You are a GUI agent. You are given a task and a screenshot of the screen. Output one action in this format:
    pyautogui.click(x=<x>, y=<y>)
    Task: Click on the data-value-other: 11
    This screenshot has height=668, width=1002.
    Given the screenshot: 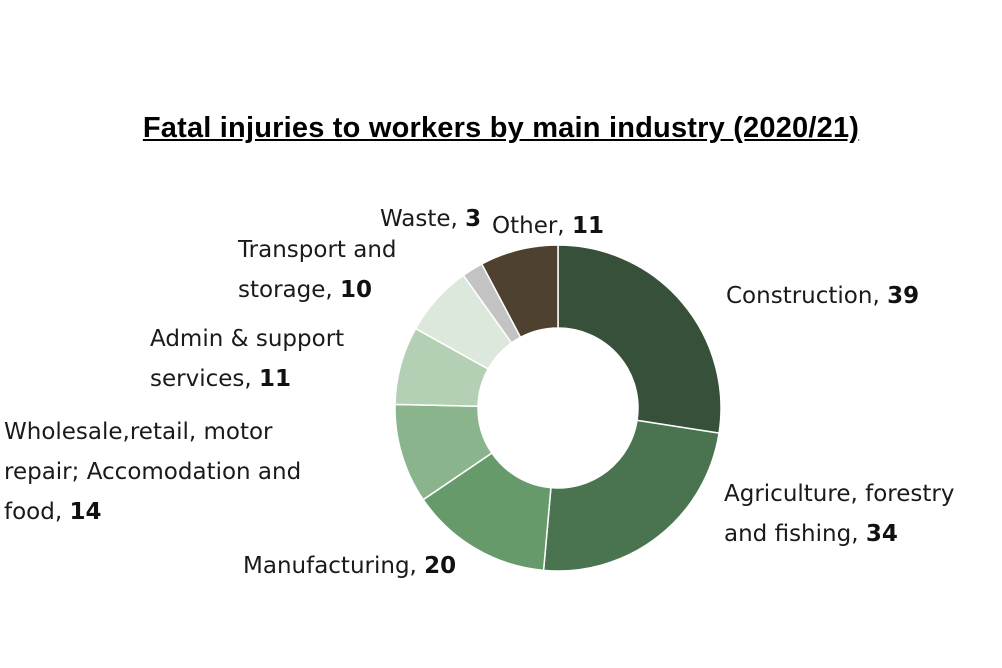 What is the action you would take?
    pyautogui.click(x=588, y=226)
    